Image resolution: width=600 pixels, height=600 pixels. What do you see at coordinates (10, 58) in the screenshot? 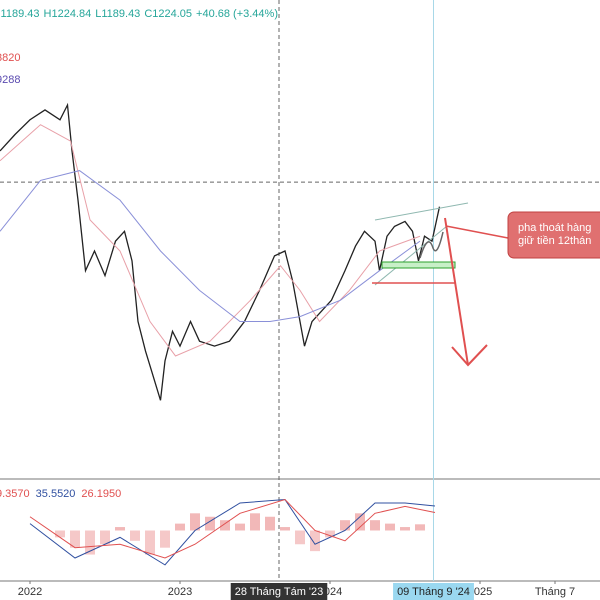
I see `indicator-value: 3820` at bounding box center [10, 58].